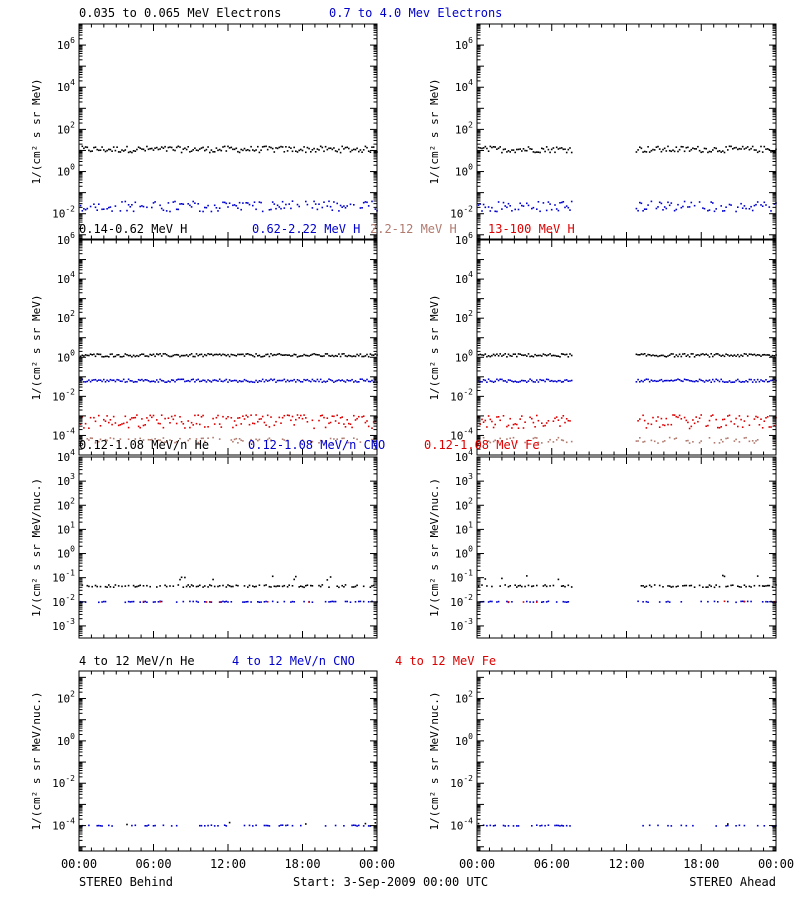 This screenshot has width=800, height=900. What do you see at coordinates (626, 864) in the screenshot?
I see `x-tick-label: 12:00` at bounding box center [626, 864].